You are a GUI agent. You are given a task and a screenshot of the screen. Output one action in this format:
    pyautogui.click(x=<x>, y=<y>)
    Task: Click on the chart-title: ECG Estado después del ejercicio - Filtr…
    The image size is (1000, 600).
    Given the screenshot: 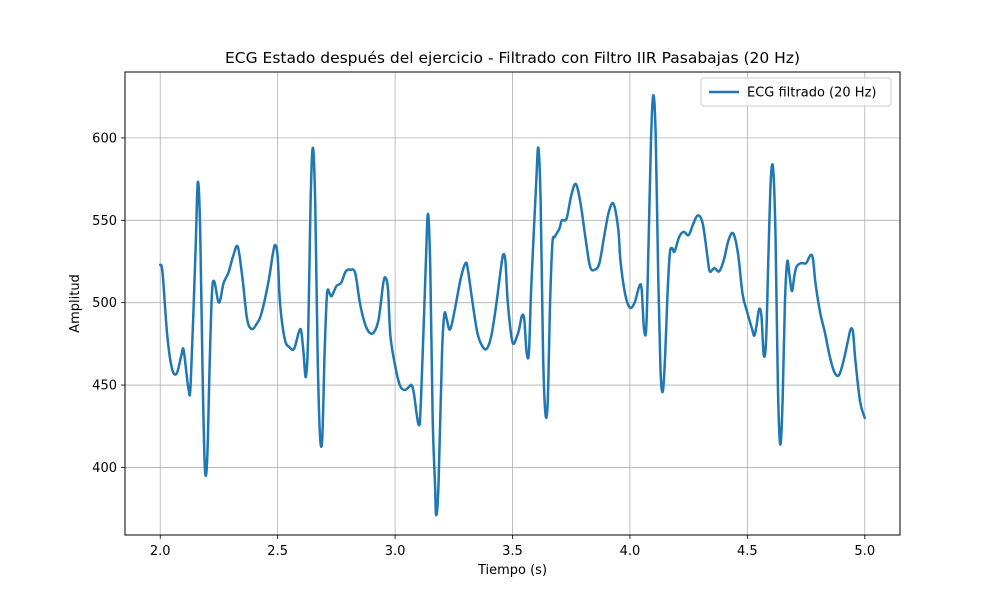 What is the action you would take?
    pyautogui.click(x=512, y=58)
    